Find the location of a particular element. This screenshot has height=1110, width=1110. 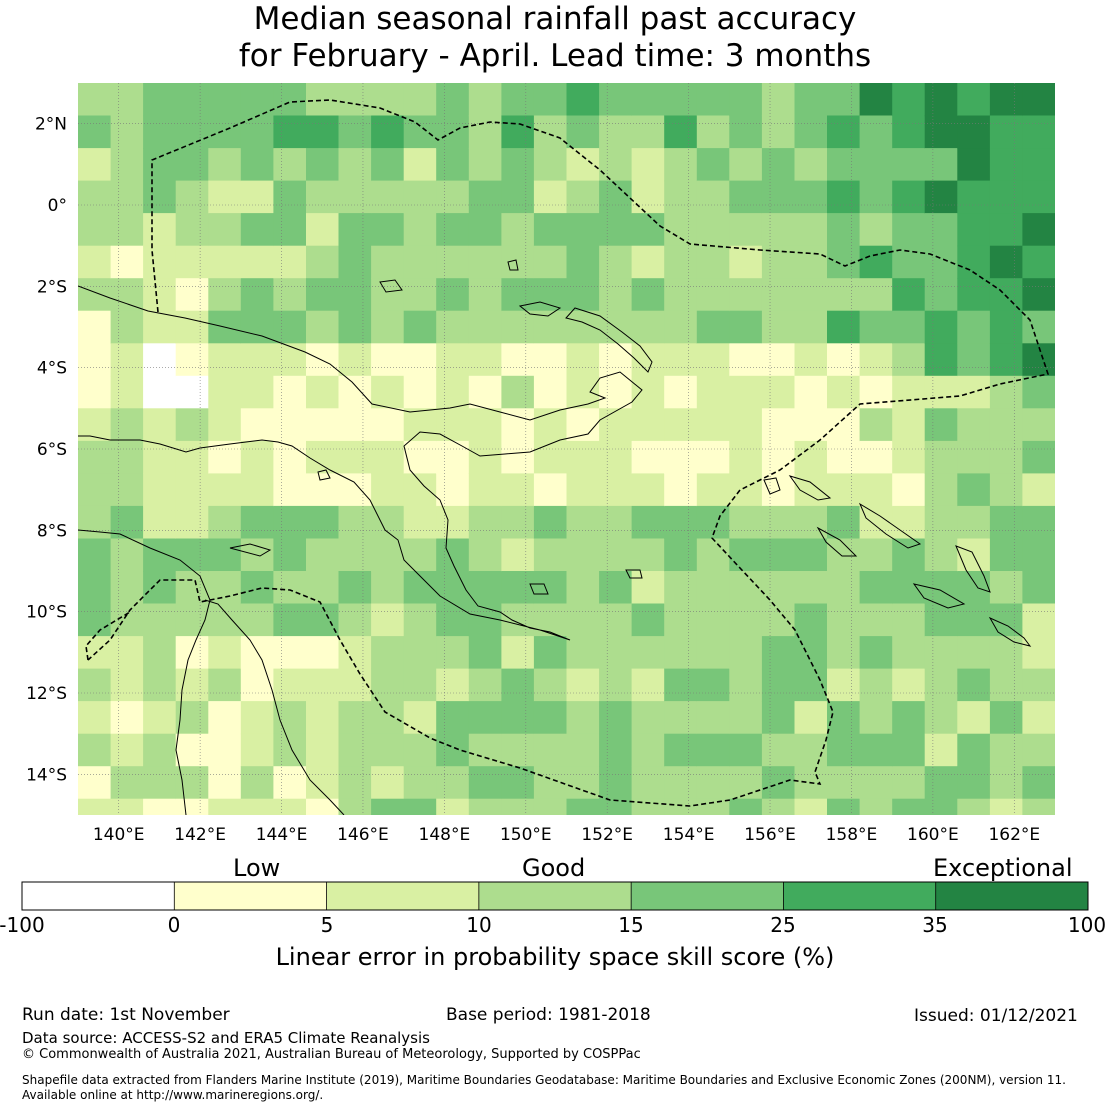

y-tick-label: 12°S is located at coordinates (46, 694).